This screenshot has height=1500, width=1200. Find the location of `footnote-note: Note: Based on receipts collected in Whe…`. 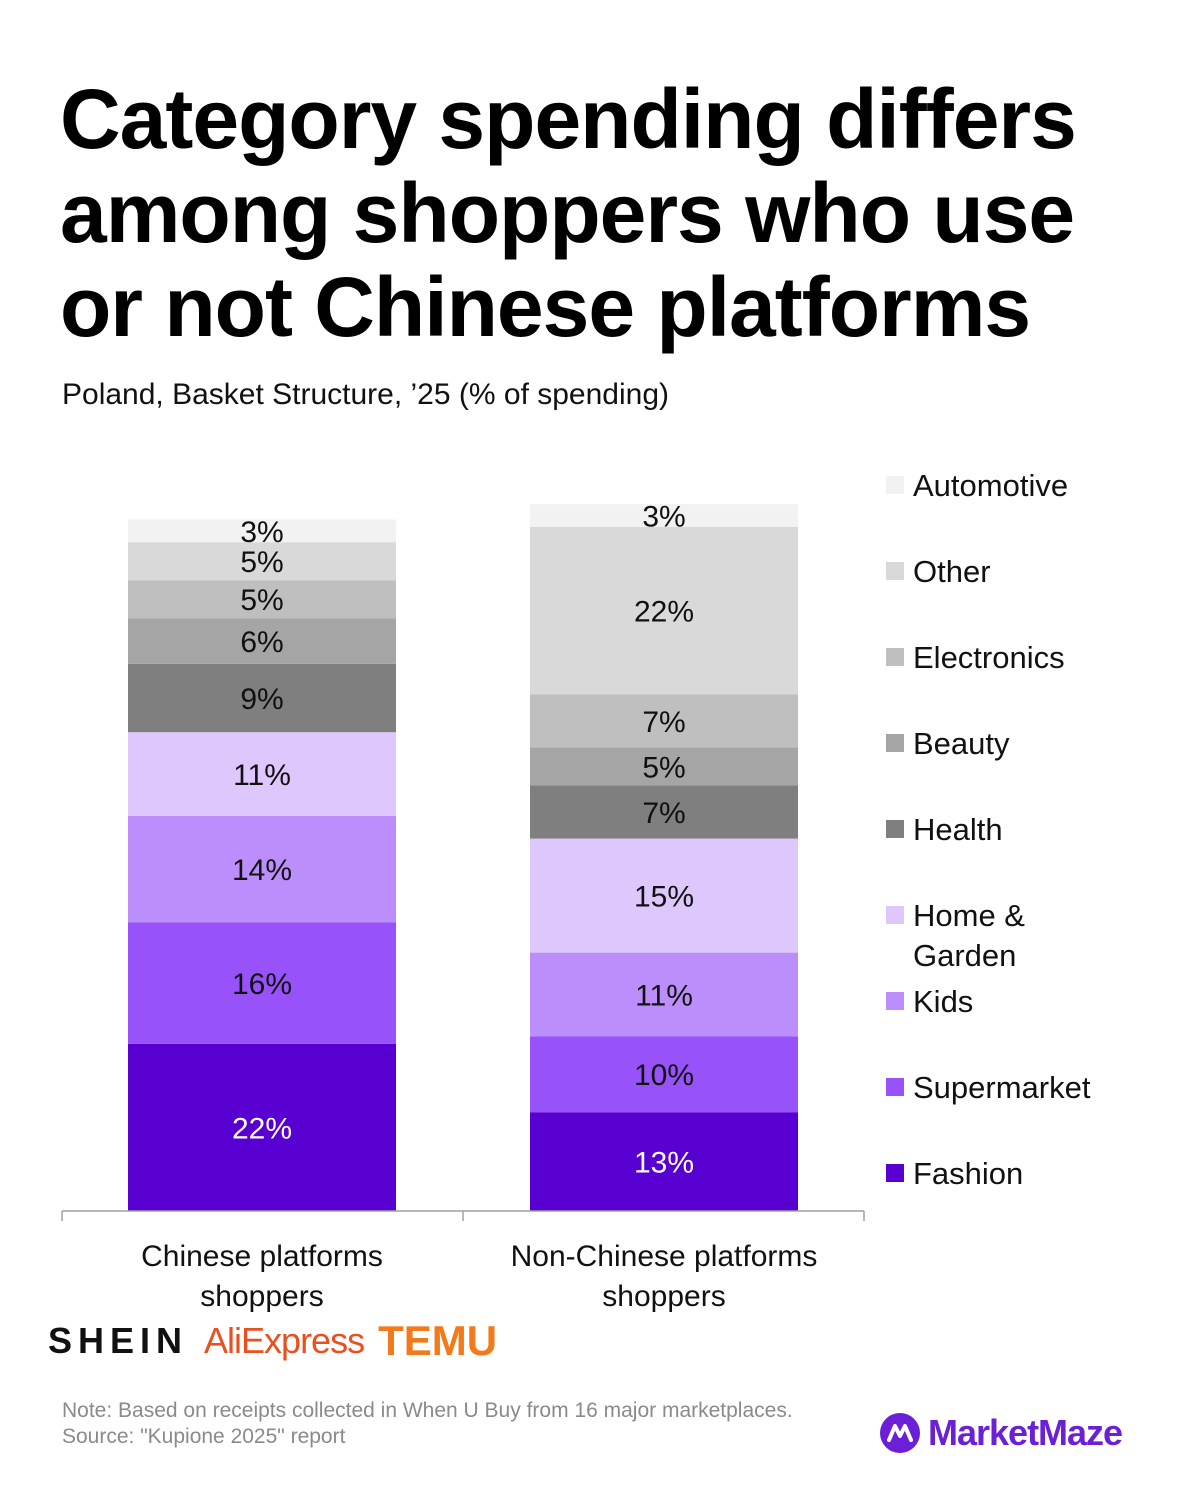

footnote-note: Note: Based on receipts collected in Whe… is located at coordinates (427, 1410).